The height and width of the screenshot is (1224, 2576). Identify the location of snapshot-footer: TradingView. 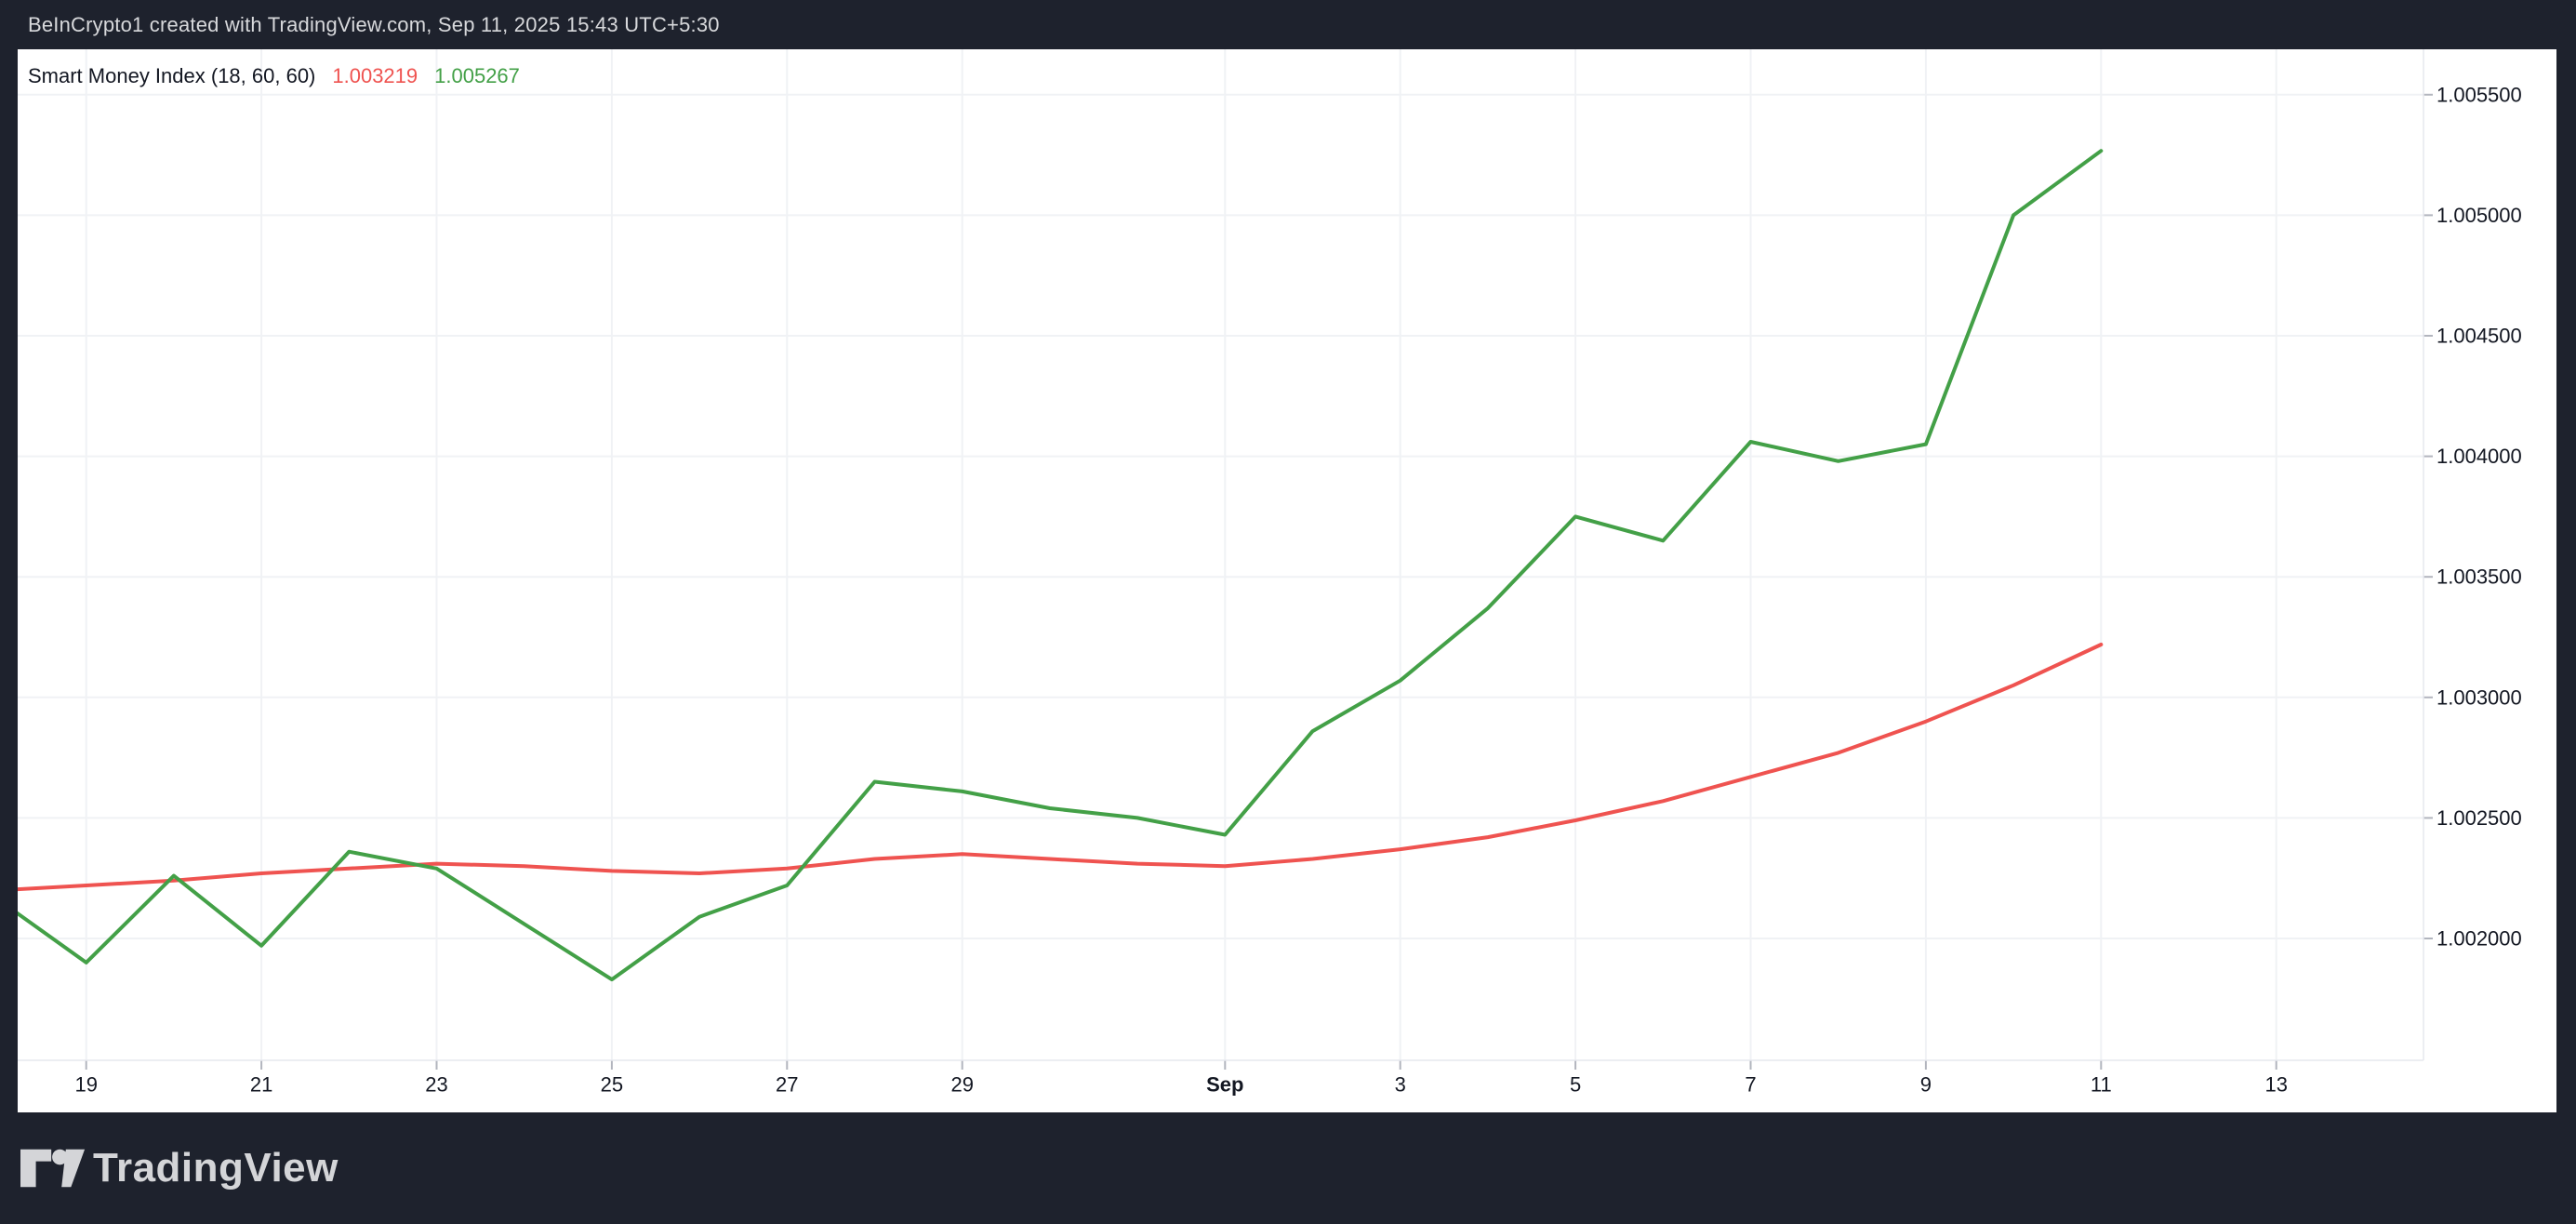
(1288, 1168).